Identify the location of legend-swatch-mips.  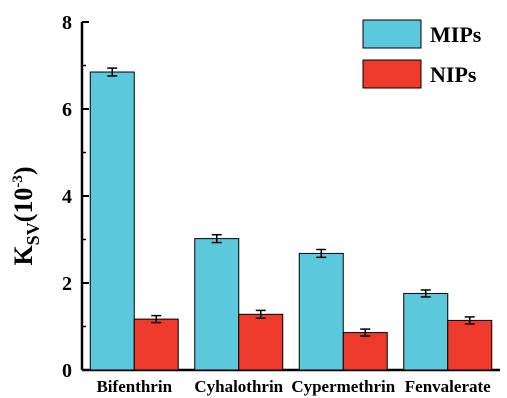
(392, 34).